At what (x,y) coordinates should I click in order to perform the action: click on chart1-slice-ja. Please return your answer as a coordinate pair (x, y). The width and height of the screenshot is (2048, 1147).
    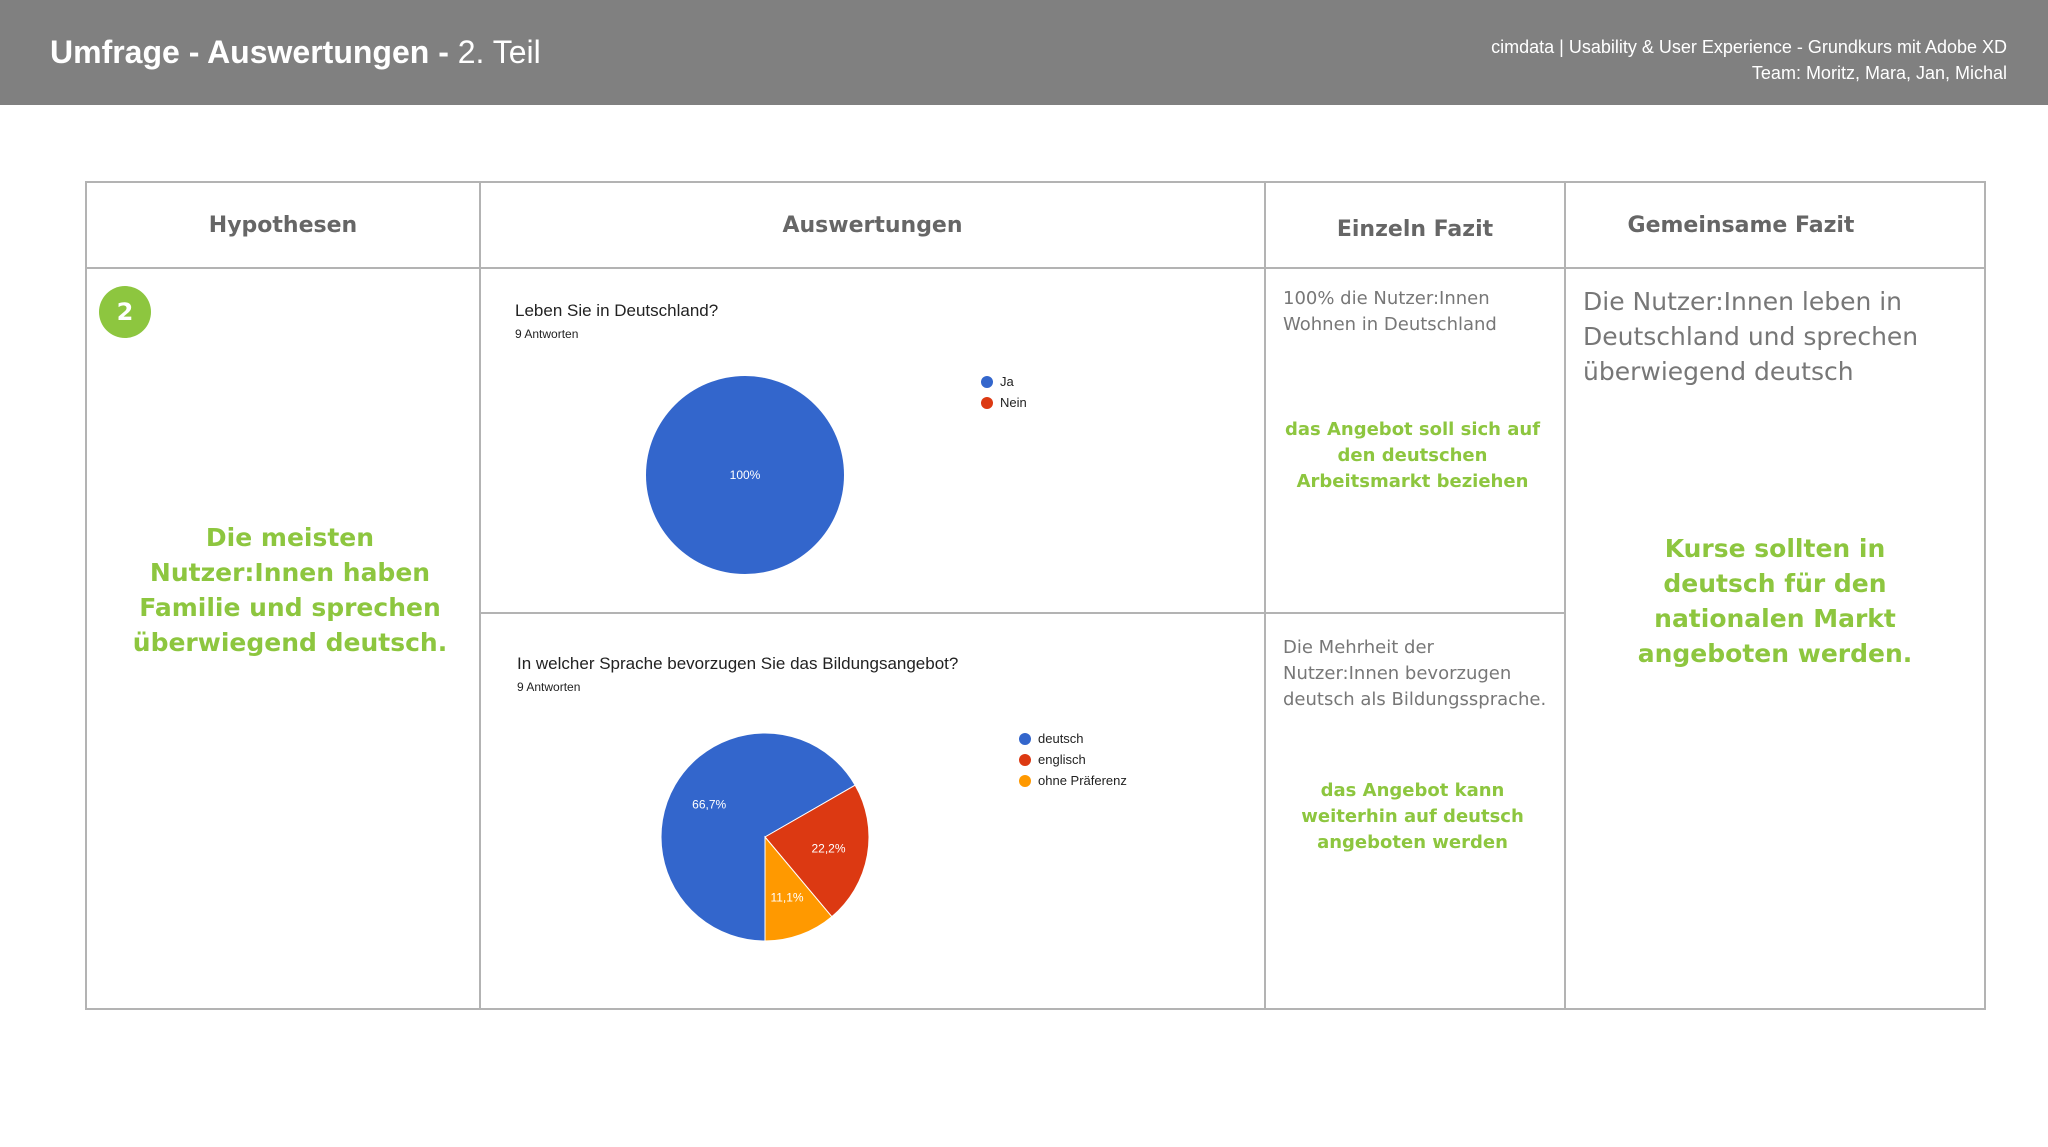
    Looking at the image, I should click on (745, 475).